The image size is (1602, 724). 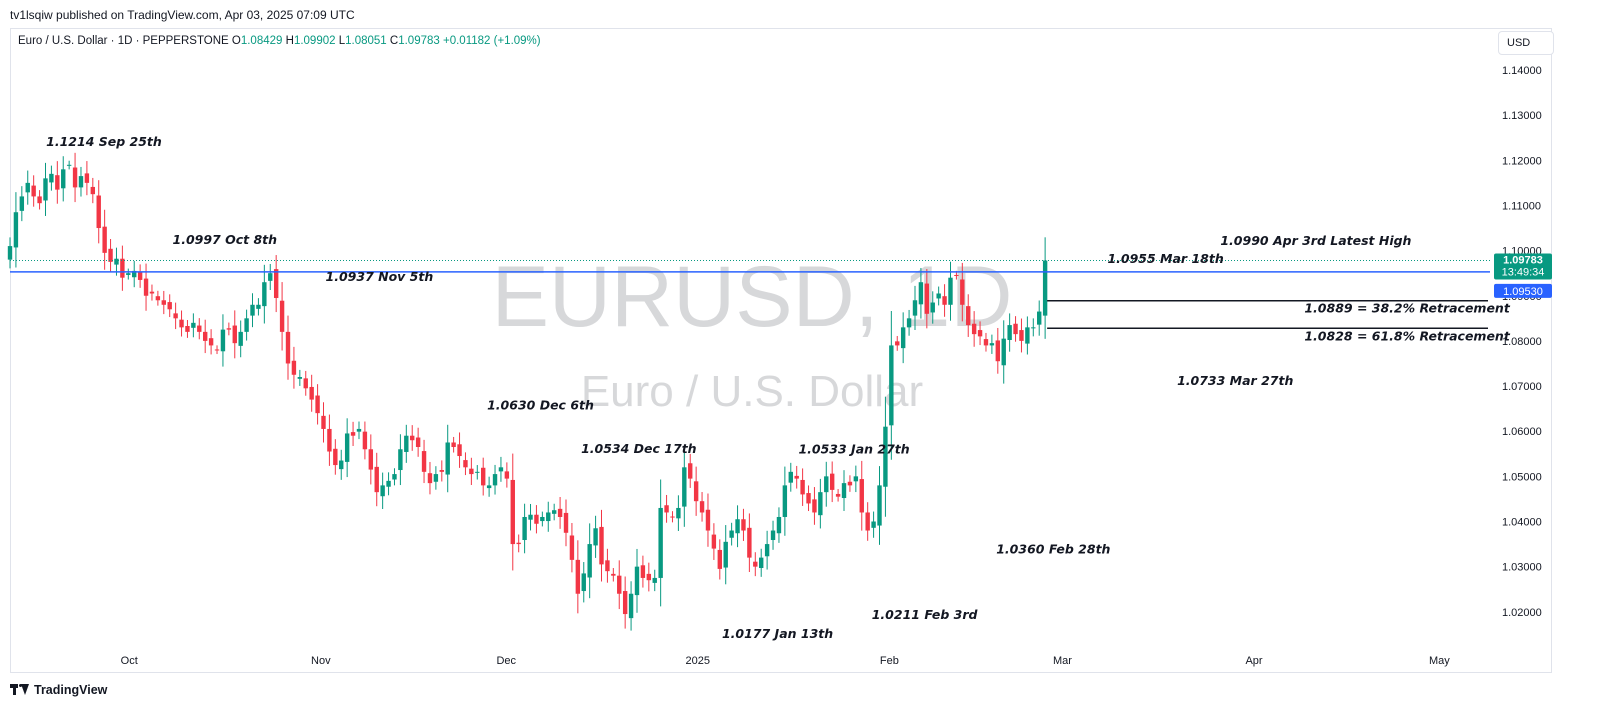 What do you see at coordinates (1407, 335) in the screenshot?
I see `price-annotation: 1.0828 = 61.8% Retracement` at bounding box center [1407, 335].